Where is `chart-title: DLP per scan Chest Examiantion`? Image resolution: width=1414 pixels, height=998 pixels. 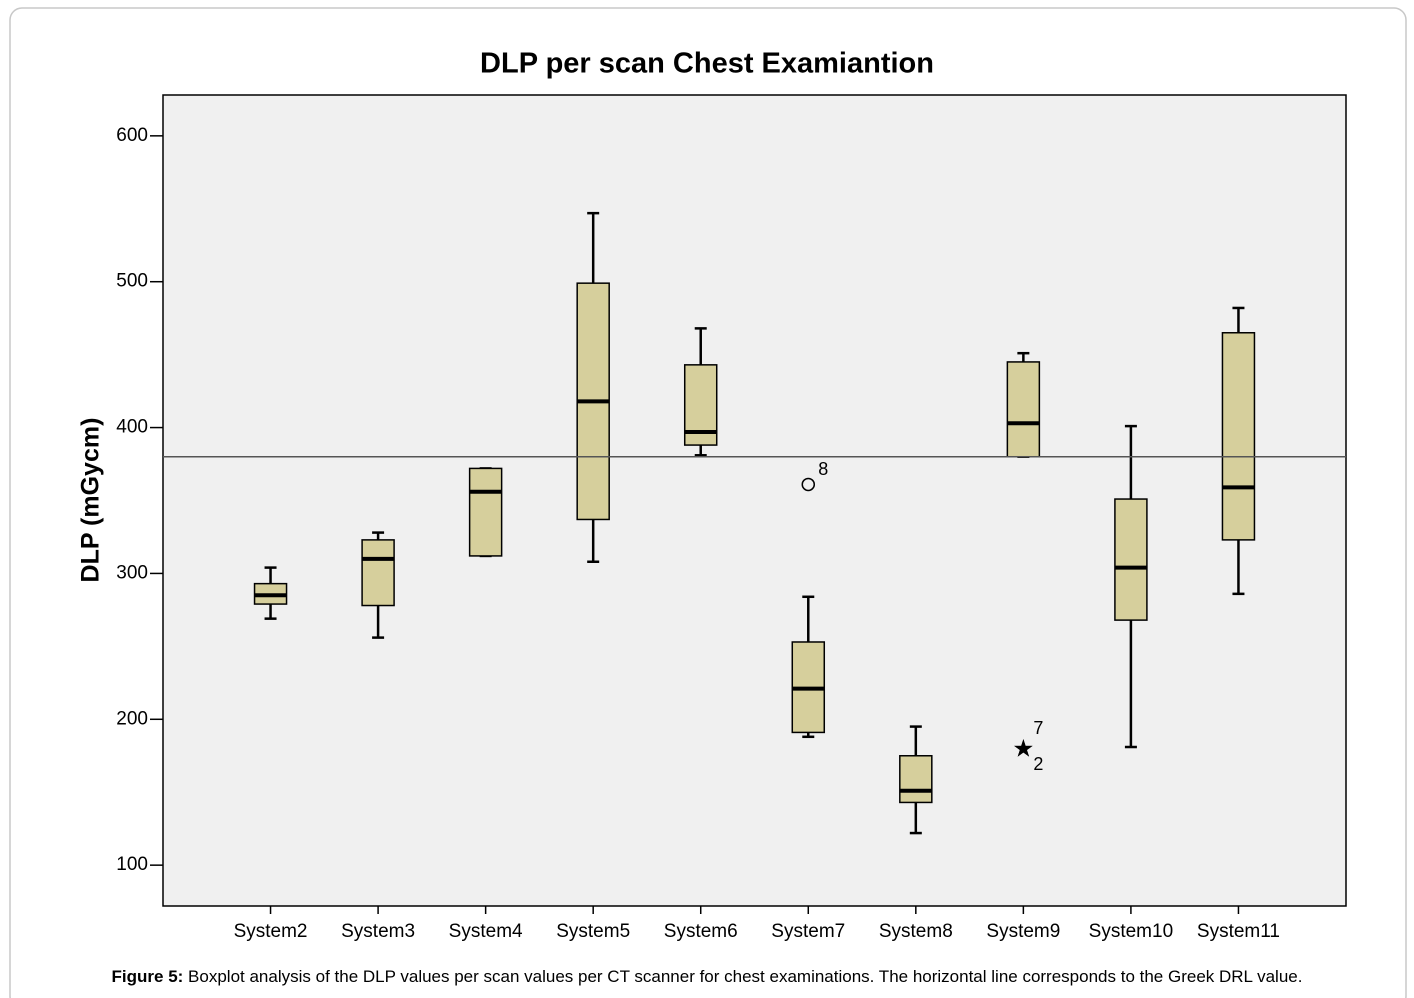
chart-title: DLP per scan Chest Examiantion is located at coordinates (707, 64).